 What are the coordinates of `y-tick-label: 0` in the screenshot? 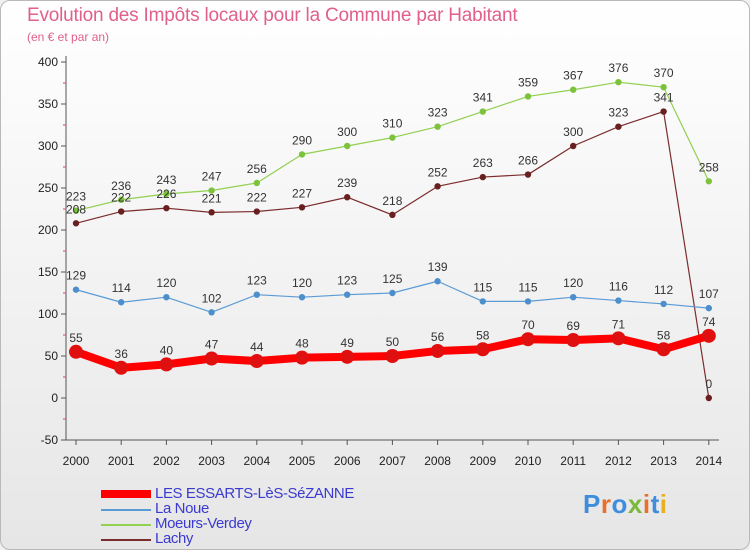 It's located at (54, 398).